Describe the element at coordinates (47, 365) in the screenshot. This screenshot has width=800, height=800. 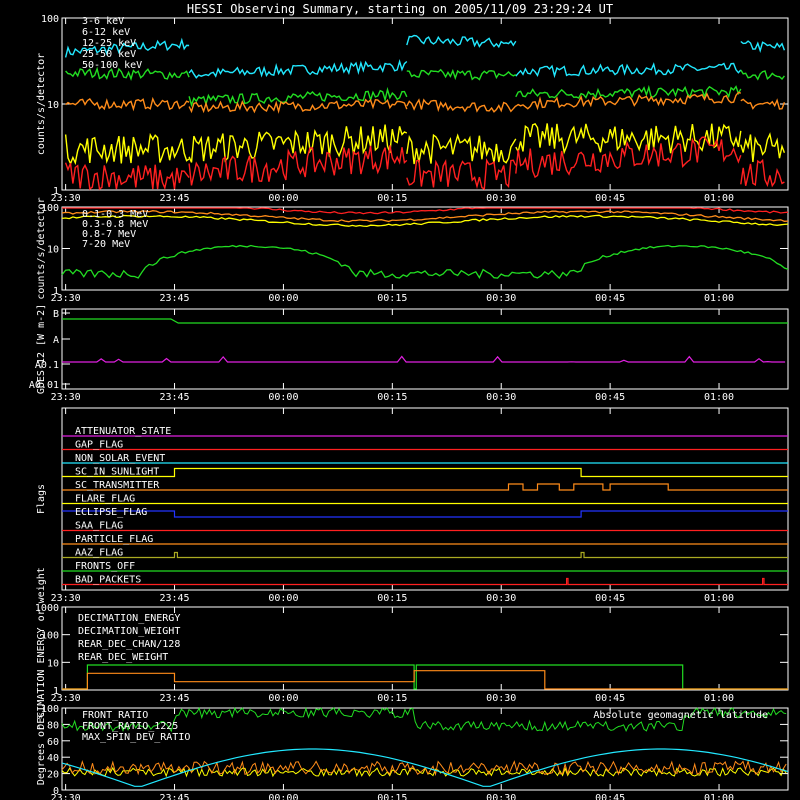
I see `y-tick-label: A0.1` at that location.